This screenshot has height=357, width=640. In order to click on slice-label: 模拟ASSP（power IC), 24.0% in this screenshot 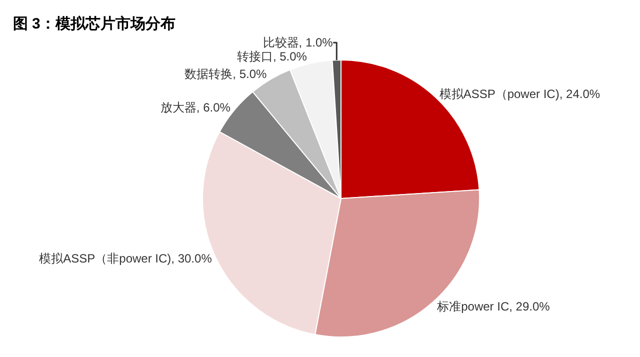, I will do `click(519, 93)`.